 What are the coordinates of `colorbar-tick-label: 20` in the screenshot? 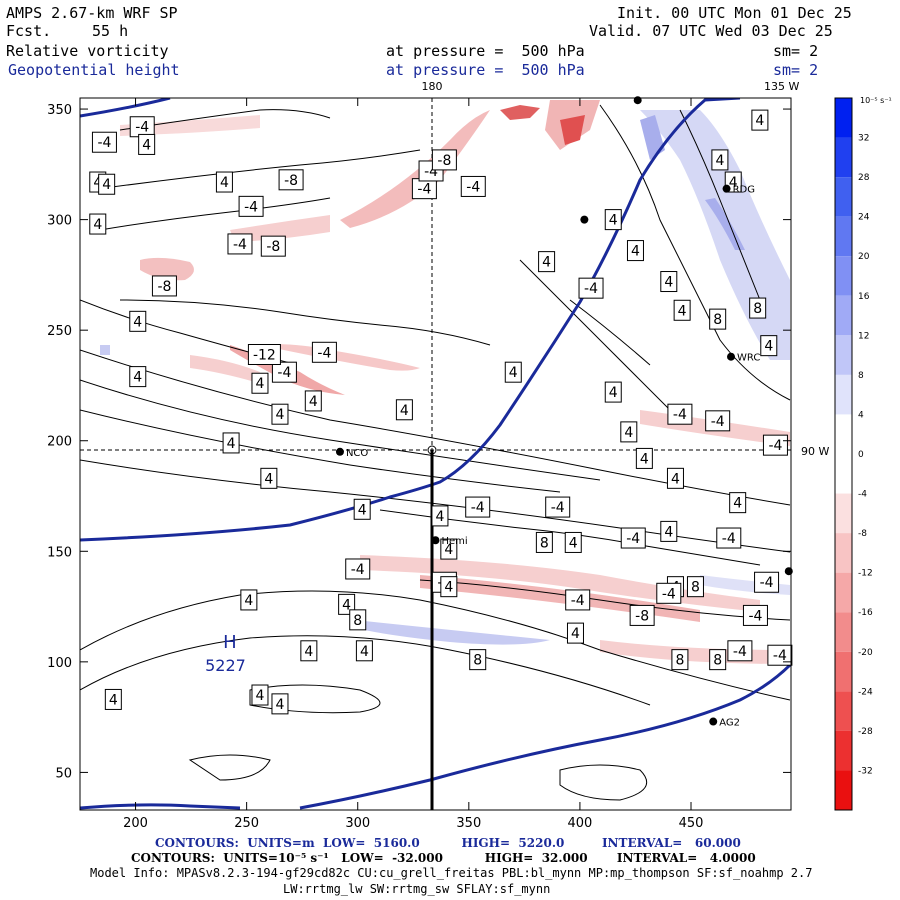 It's located at (864, 257).